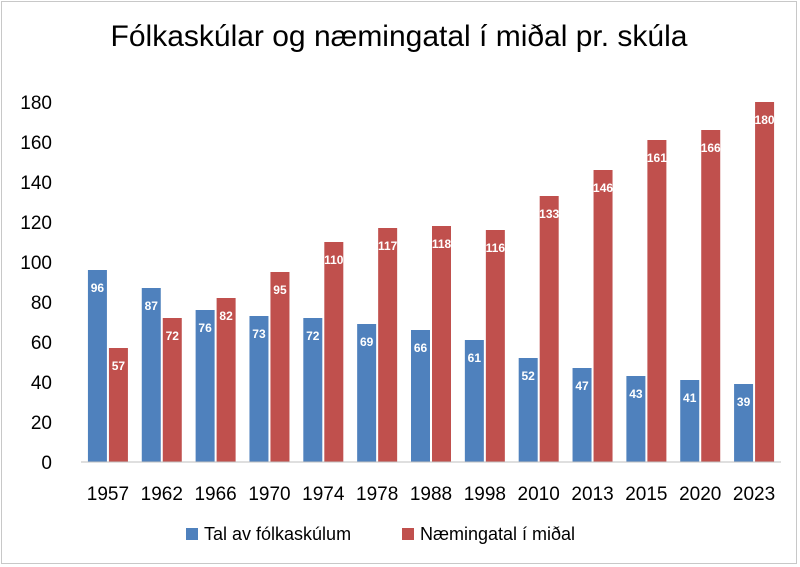 This screenshot has width=800, height=567. I want to click on y-tick-label: 20, so click(41, 423).